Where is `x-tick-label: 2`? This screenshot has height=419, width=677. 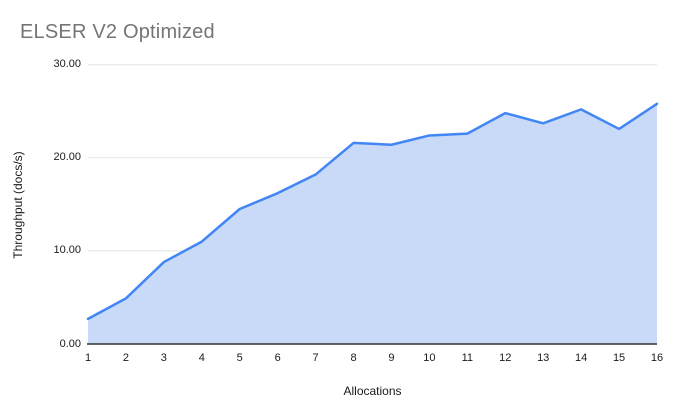
x-tick-label: 2 is located at coordinates (125, 358).